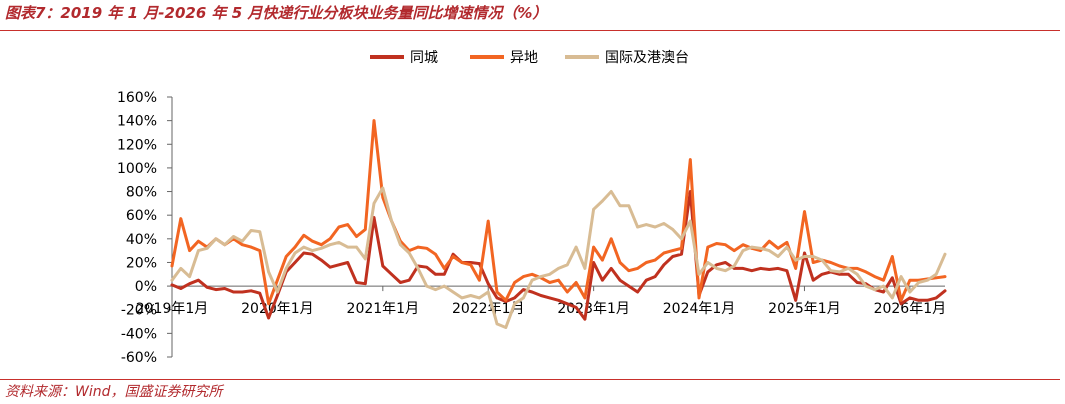 The image size is (1065, 404). I want to click on y-tick-label: 120%, so click(137, 145).